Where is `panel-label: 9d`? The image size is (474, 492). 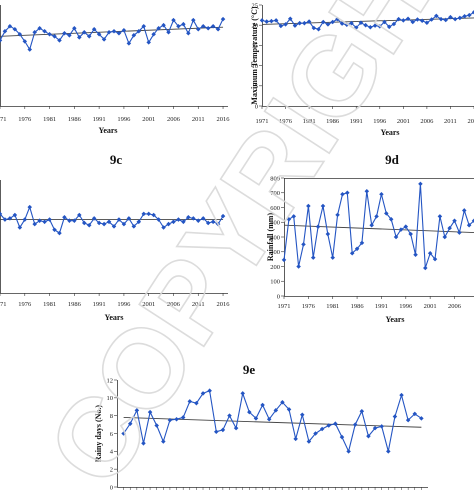 panel-label: 9d is located at coordinates (392, 159).